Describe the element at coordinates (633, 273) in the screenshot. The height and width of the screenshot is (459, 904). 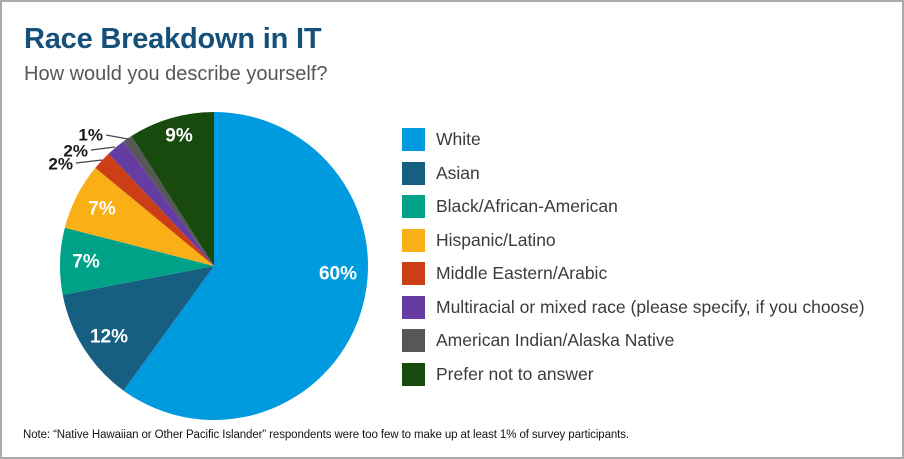
I see `legend-item-middle-eastern-arabic: Middle Eastern/Arabic` at that location.